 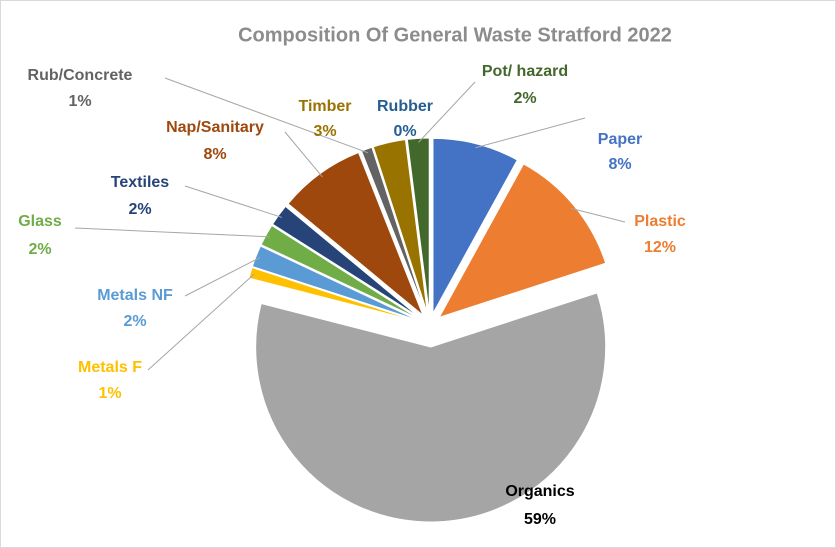 I want to click on slice-label: Textiles, so click(x=140, y=182).